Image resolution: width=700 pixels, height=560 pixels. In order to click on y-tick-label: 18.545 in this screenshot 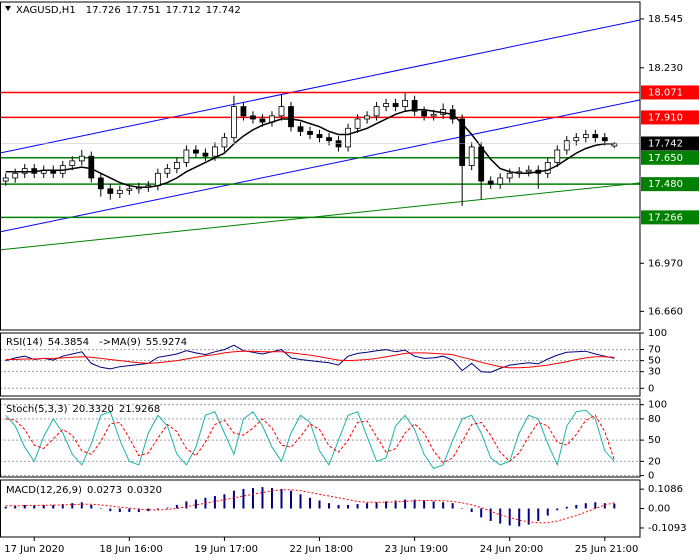, I will do `click(665, 19)`.